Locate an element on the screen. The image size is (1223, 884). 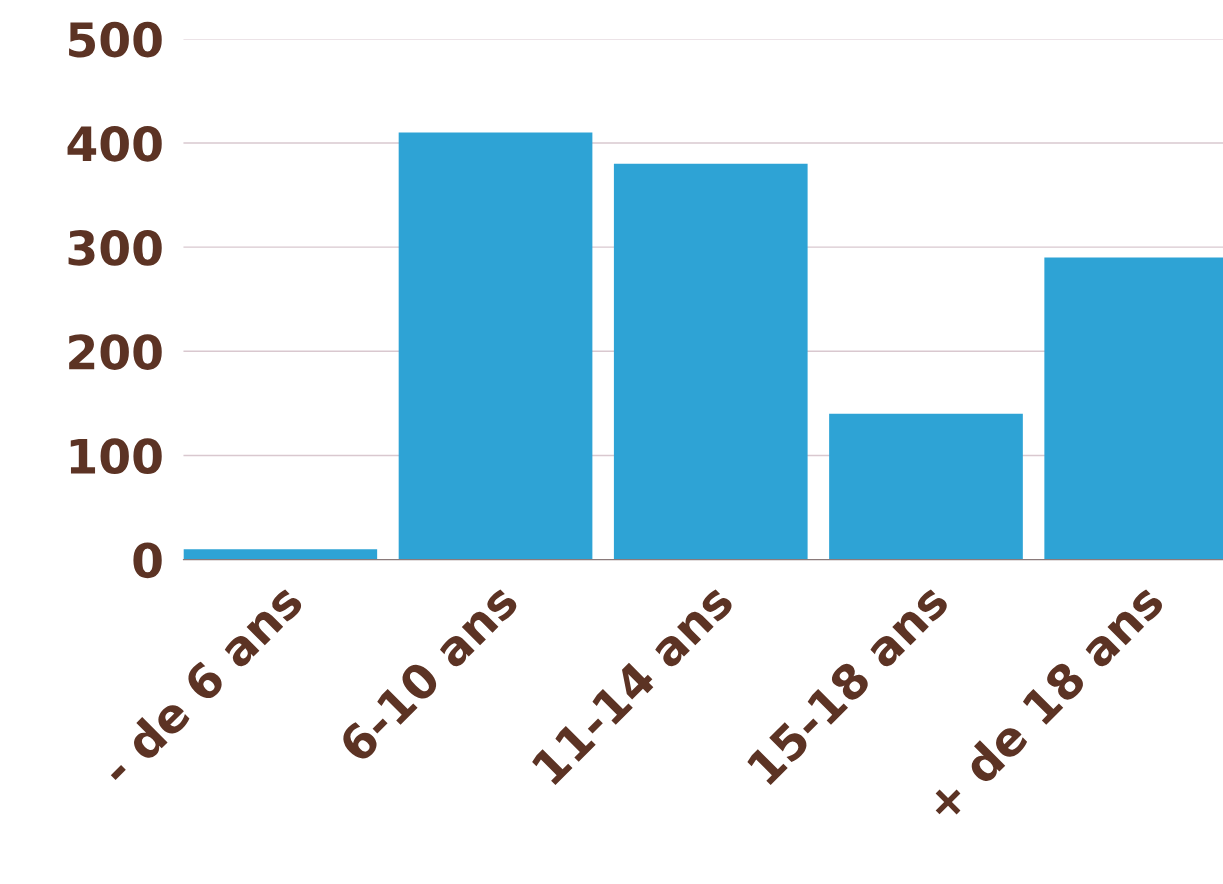
y-tick-label: 100 is located at coordinates (116, 456).